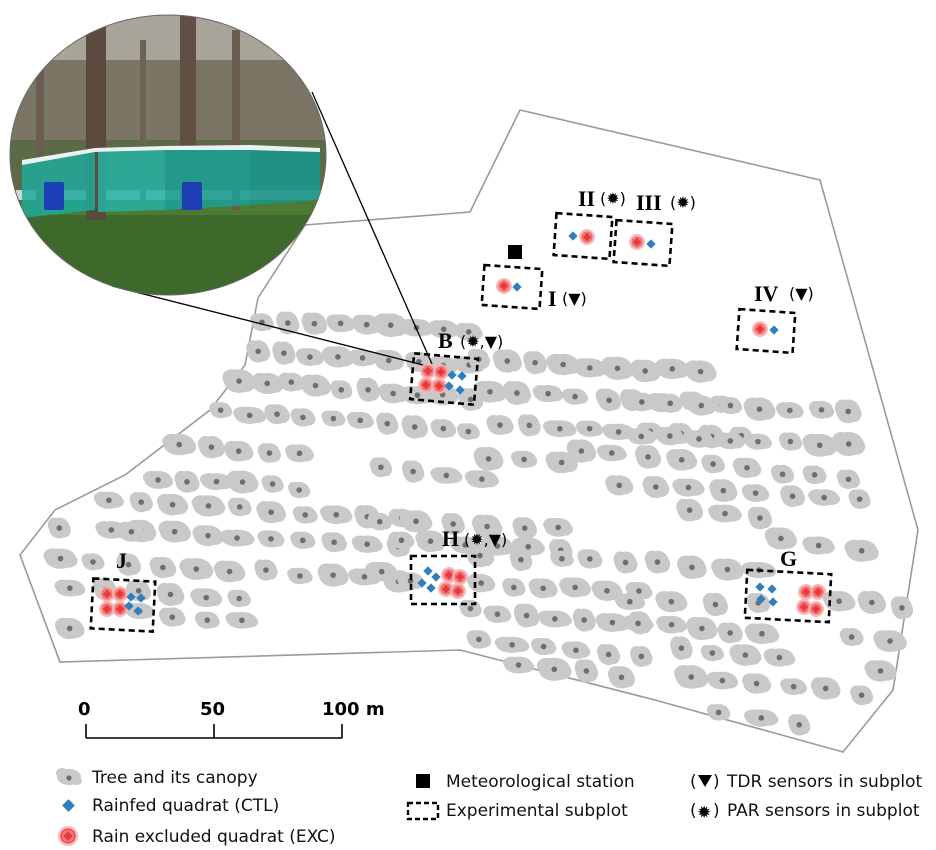 The image size is (936, 850). I want to click on photo-connector-line, so click(269, 326).